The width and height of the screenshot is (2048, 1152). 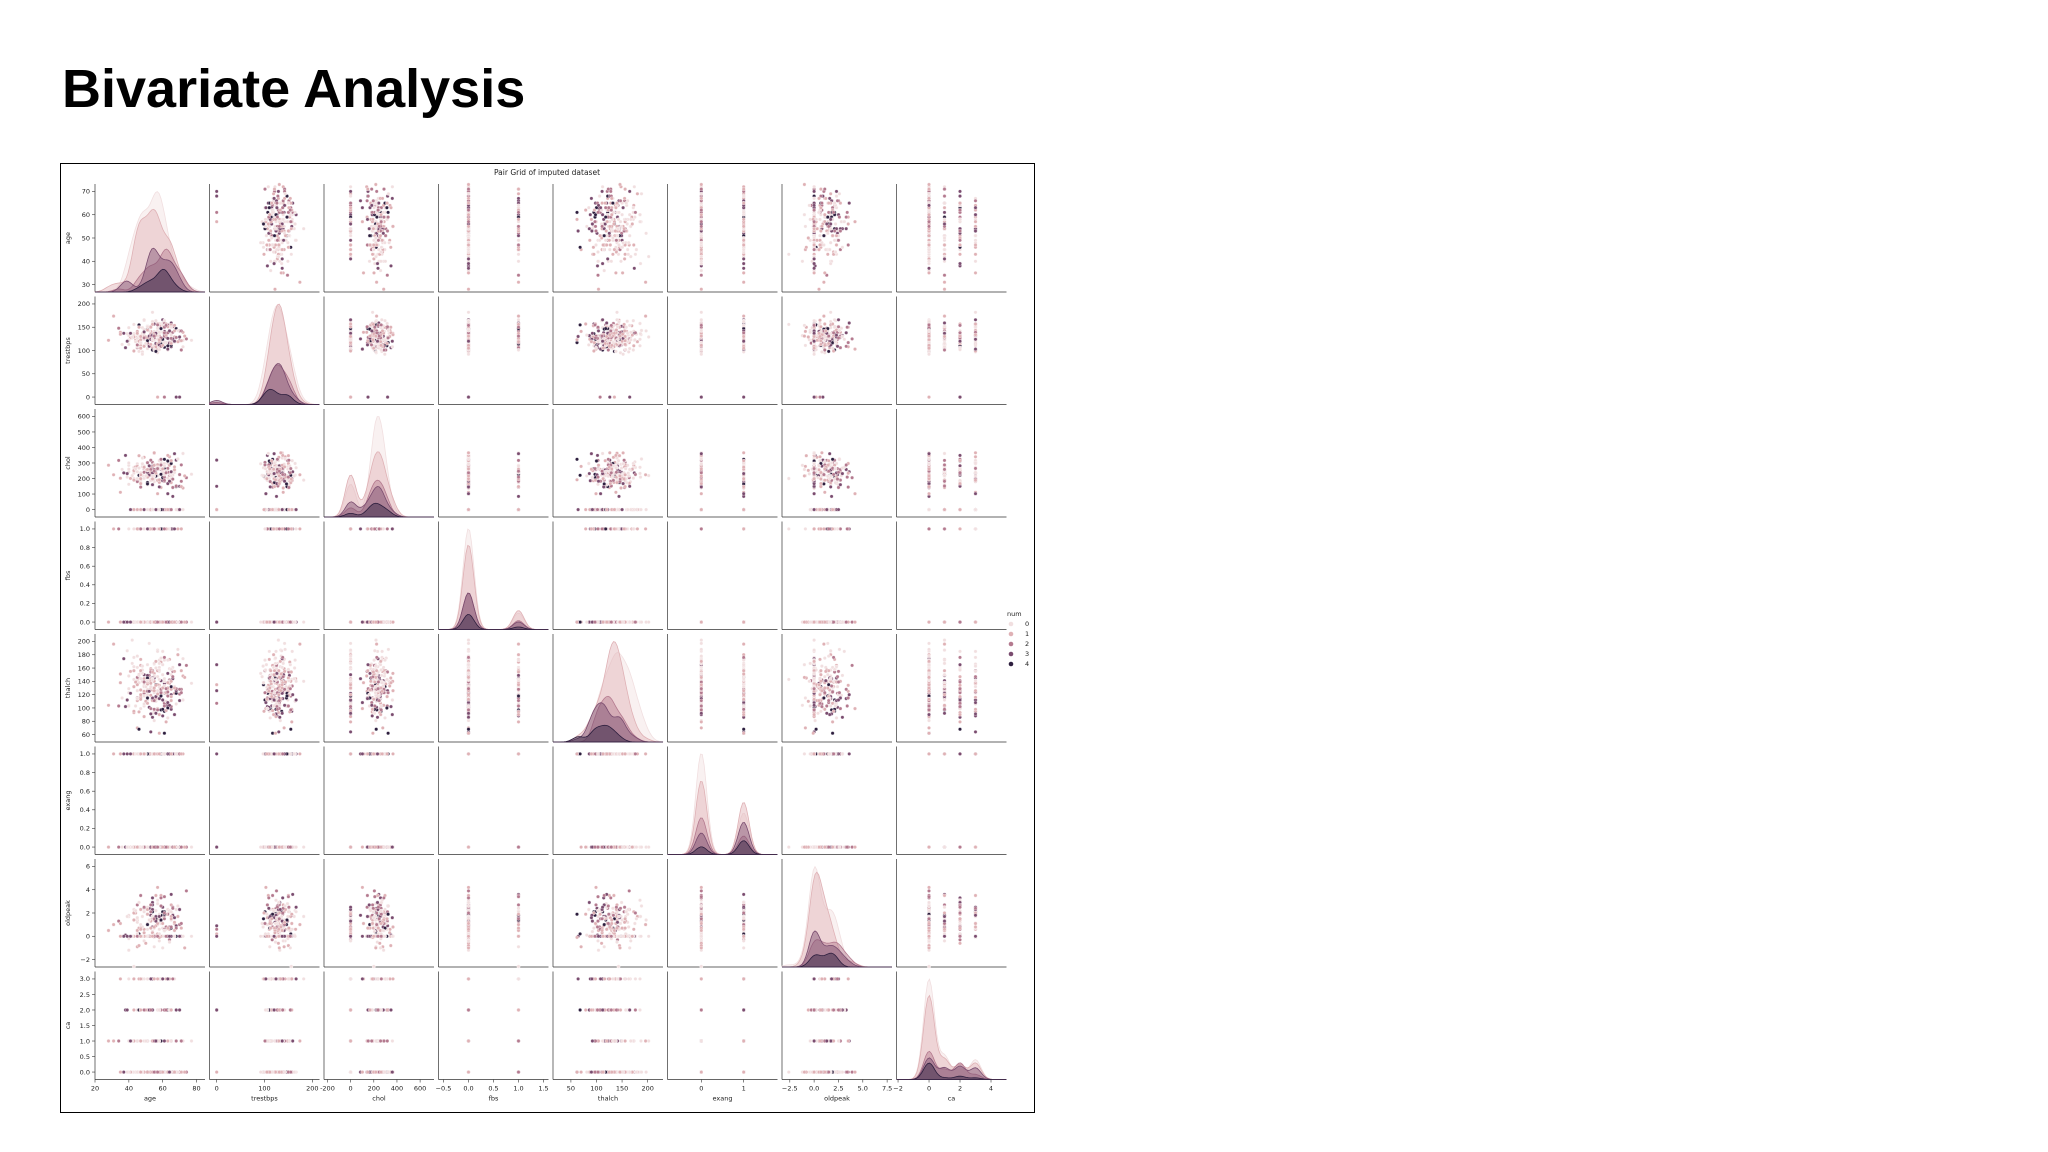 What do you see at coordinates (493, 350) in the screenshot?
I see `pair-cell-trestbps-fbs` at bounding box center [493, 350].